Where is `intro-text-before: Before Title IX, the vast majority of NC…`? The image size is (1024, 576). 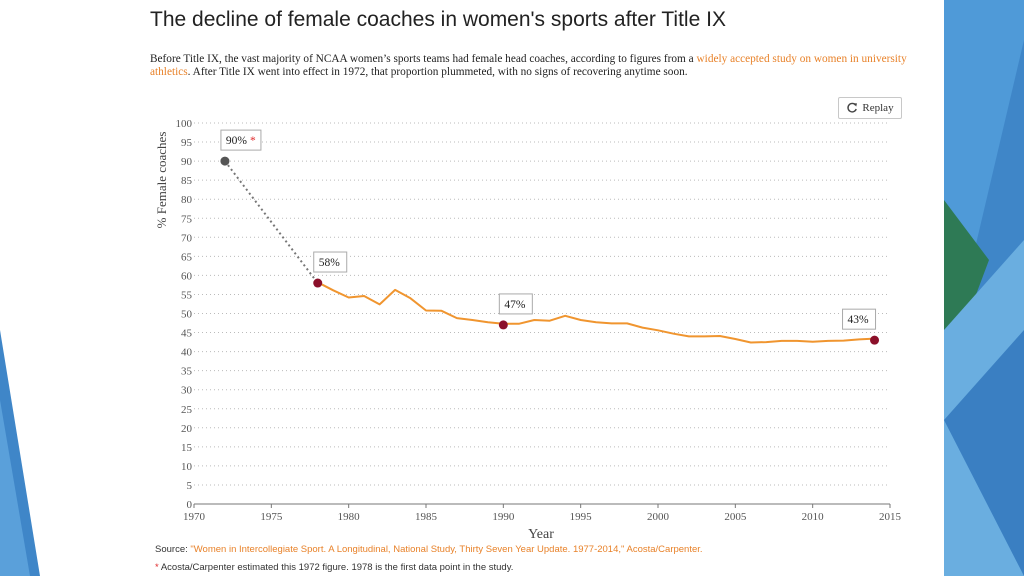
intro-text-before: Before Title IX, the vast majority of NC… is located at coordinates (423, 59).